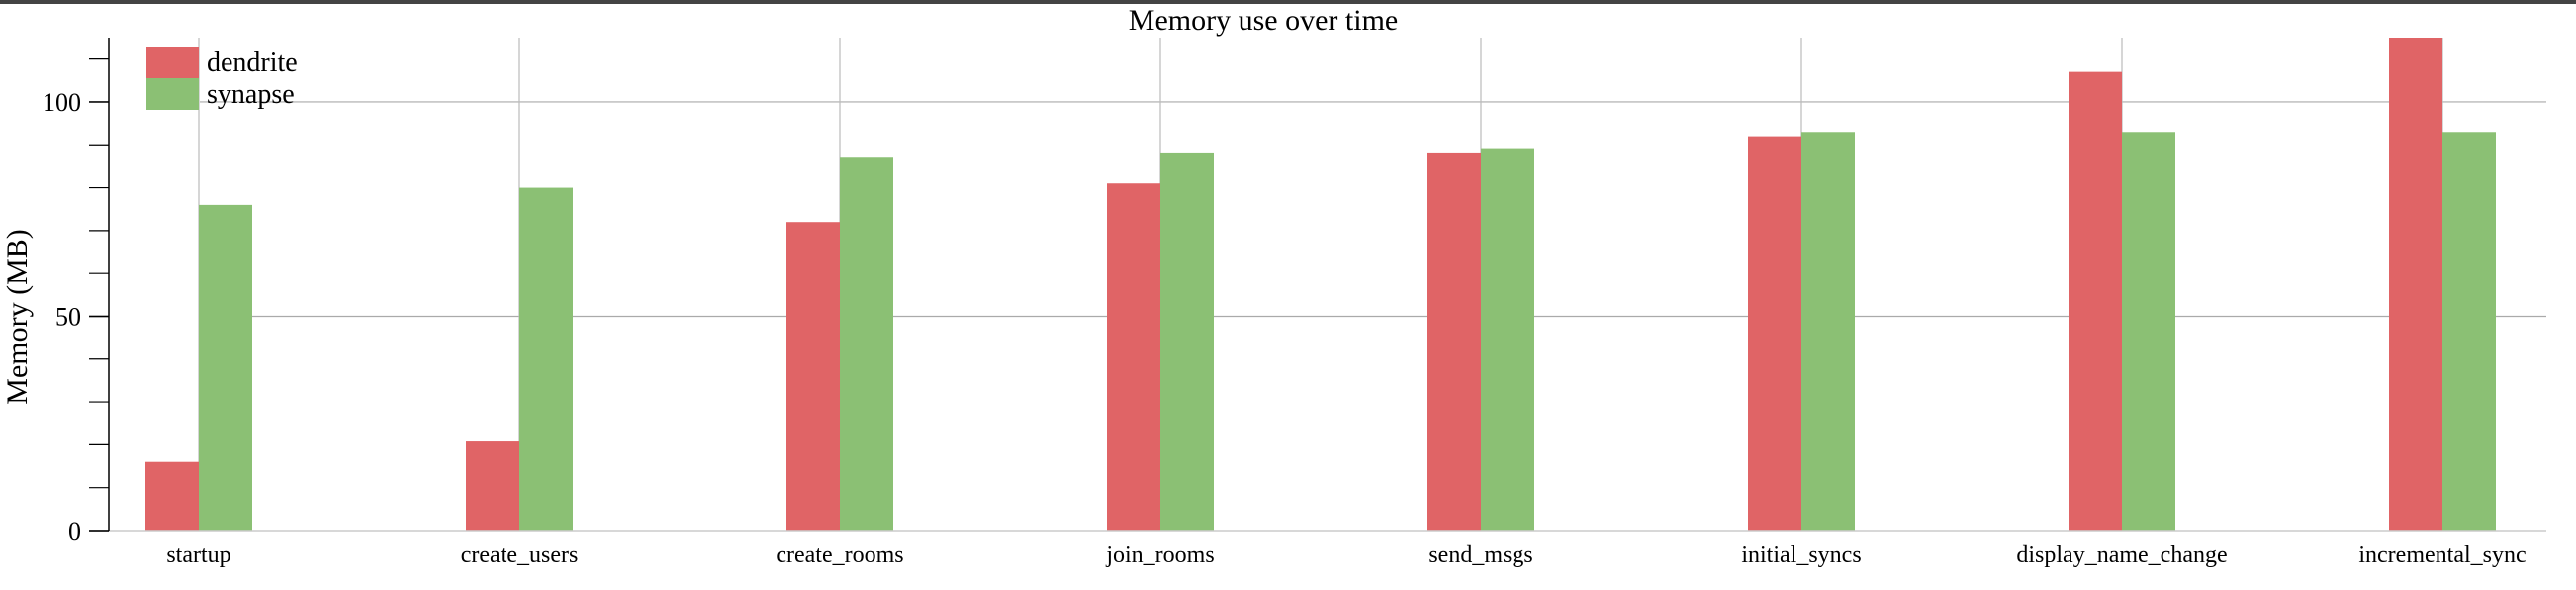  I want to click on bar-dendrite-startup, so click(172, 496).